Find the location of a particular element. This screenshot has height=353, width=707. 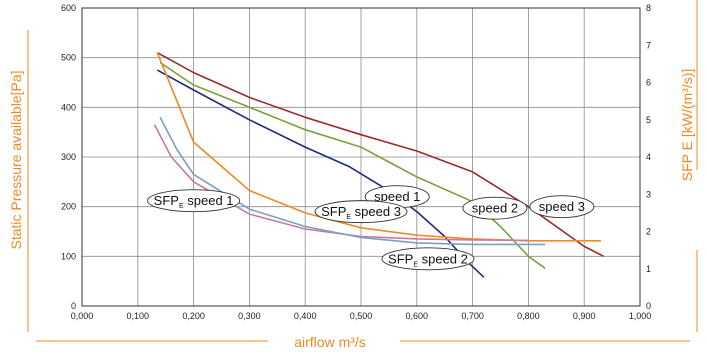

x-tick-label: 0,600 is located at coordinates (417, 316).